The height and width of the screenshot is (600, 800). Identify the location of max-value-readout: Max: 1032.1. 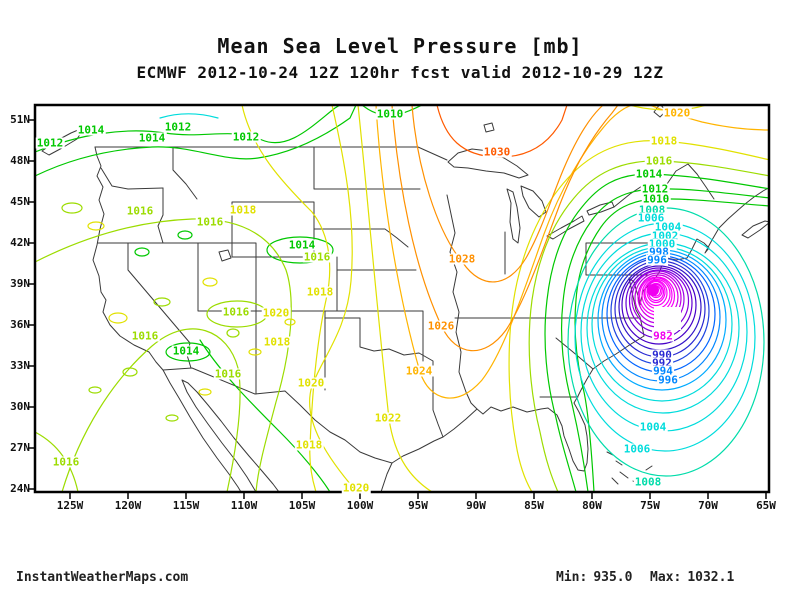
(695, 577).